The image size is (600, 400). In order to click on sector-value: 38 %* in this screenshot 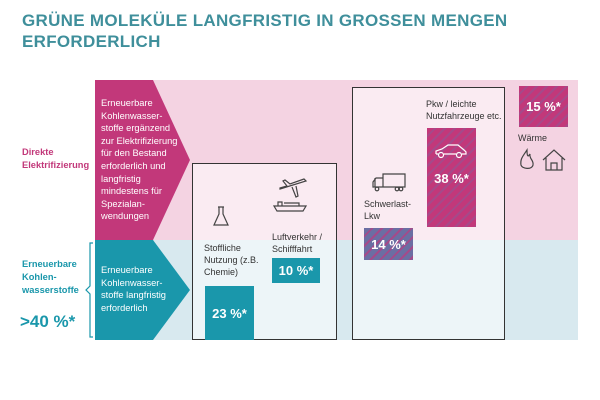, I will do `click(451, 178)`.